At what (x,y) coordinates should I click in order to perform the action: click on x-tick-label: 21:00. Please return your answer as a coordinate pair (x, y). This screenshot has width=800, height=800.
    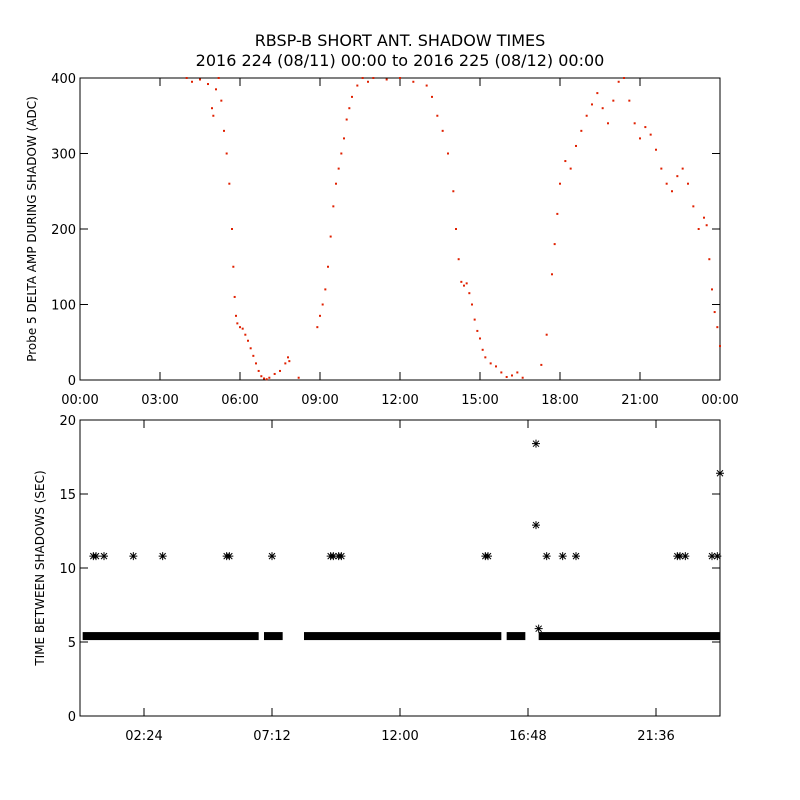
    Looking at the image, I should click on (639, 400).